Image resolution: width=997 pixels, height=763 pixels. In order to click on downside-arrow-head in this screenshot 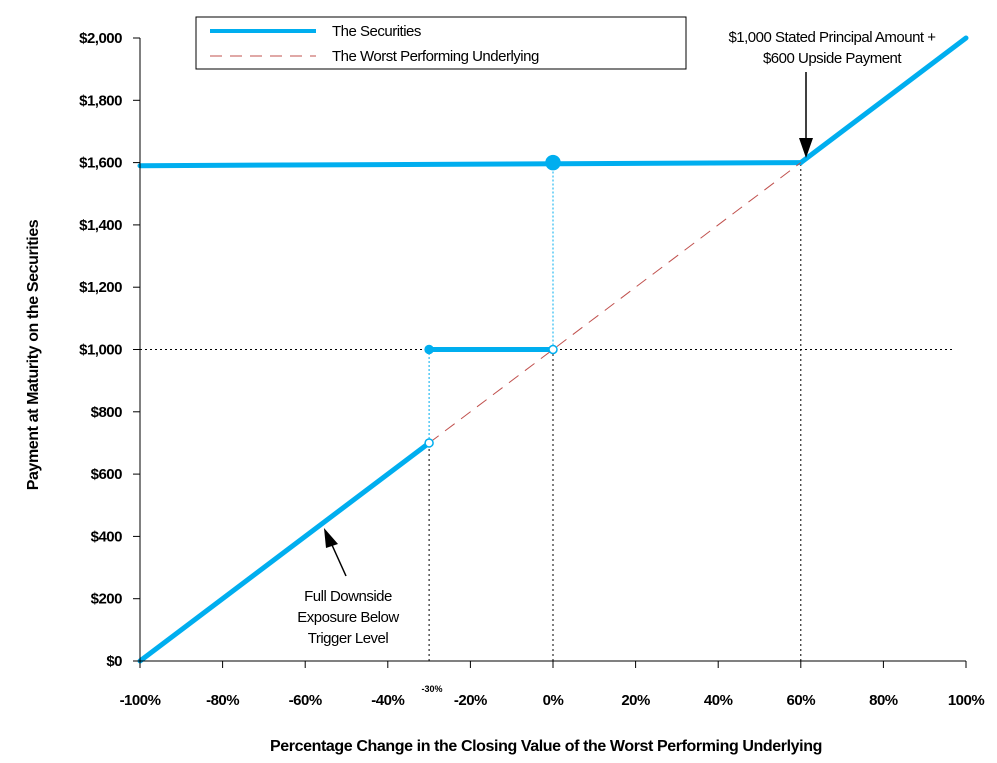, I will do `click(331, 538)`.